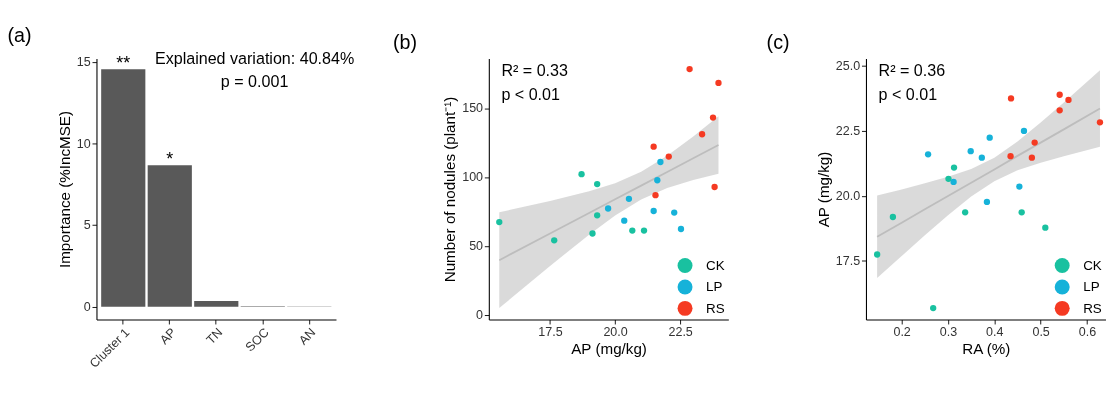 This screenshot has height=412, width=1110. Describe the element at coordinates (848, 261) in the screenshot. I see `y-tick-label: 17.5` at that location.